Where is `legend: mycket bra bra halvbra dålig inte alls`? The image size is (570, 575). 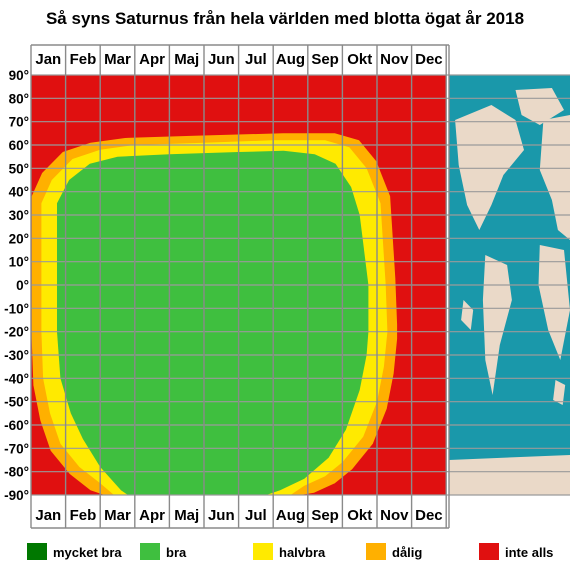
legend: mycket bra bra halvbra dålig inte alls is located at coordinates (290, 551).